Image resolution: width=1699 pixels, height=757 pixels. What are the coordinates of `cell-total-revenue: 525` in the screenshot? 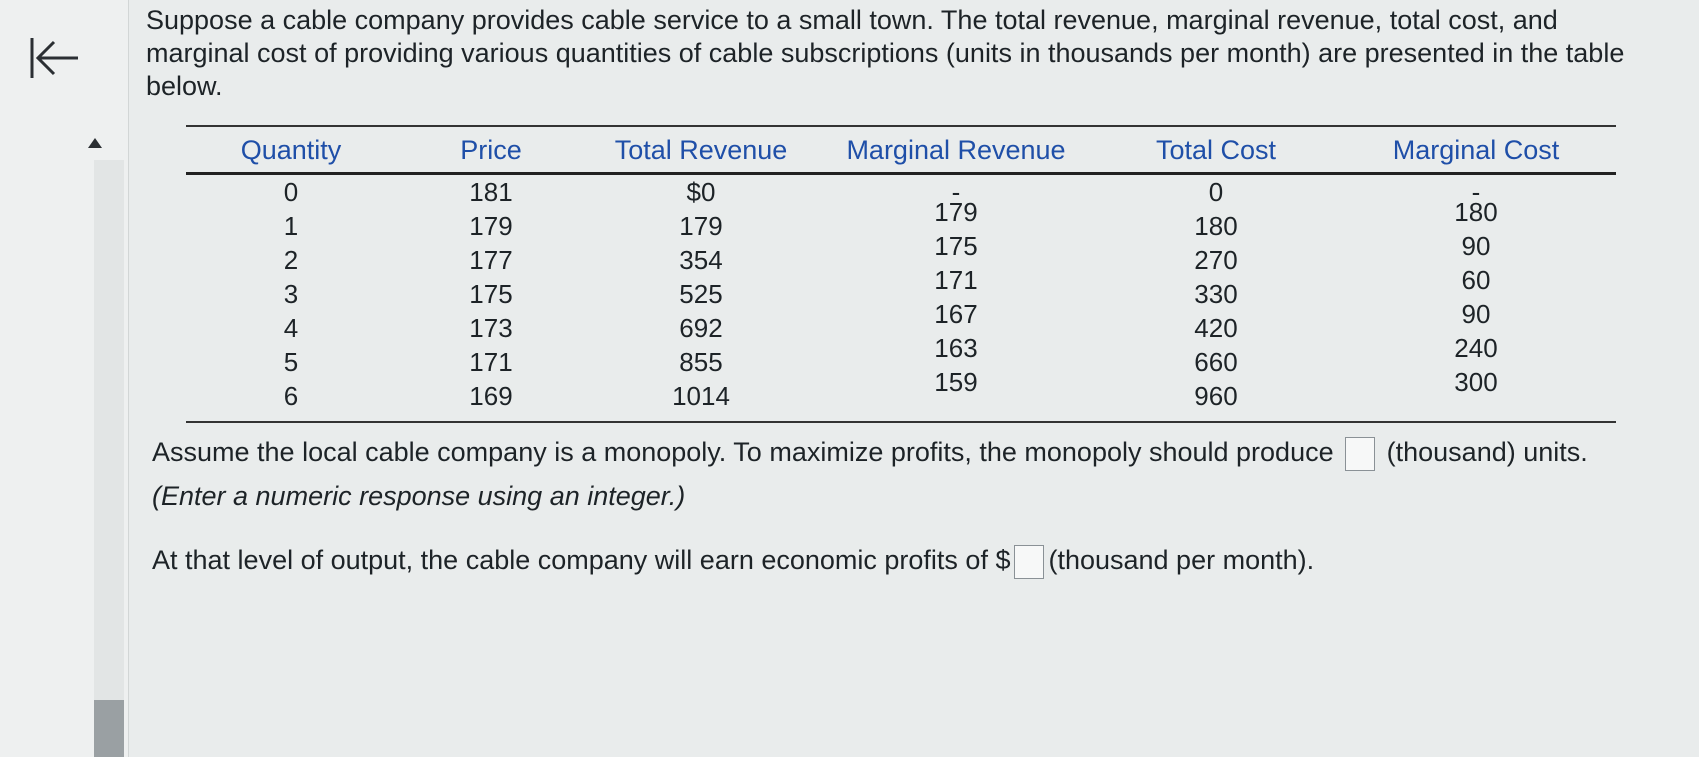 It's located at (701, 293).